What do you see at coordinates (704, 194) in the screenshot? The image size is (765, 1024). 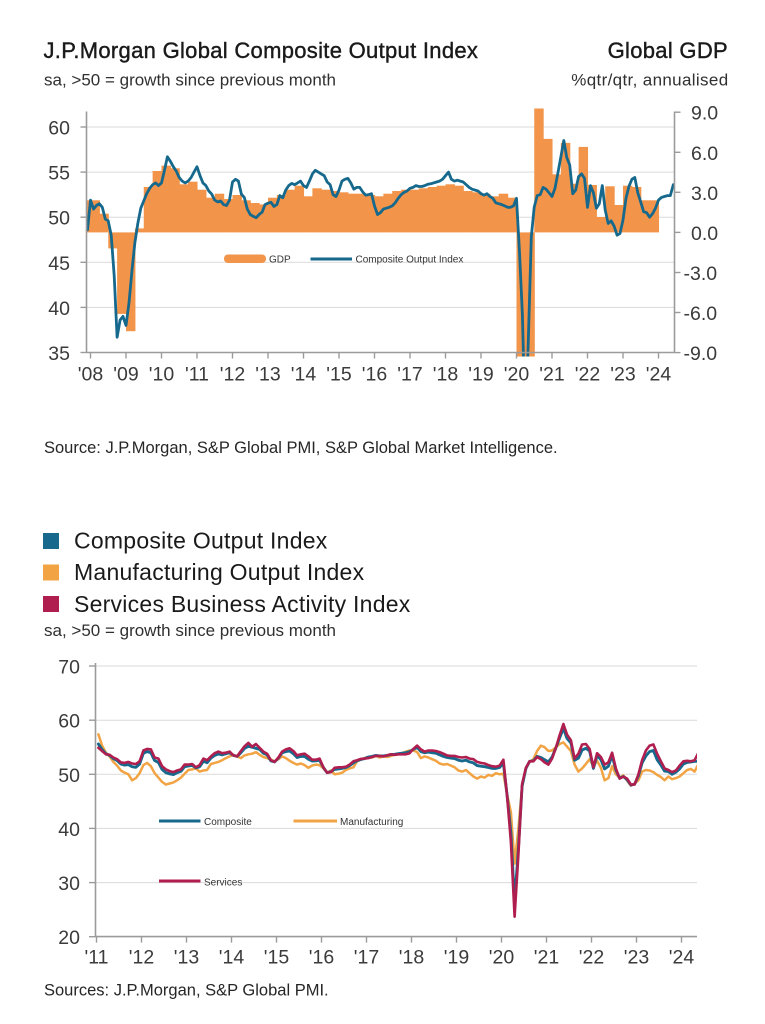 I see `svg-text: 3.0` at bounding box center [704, 194].